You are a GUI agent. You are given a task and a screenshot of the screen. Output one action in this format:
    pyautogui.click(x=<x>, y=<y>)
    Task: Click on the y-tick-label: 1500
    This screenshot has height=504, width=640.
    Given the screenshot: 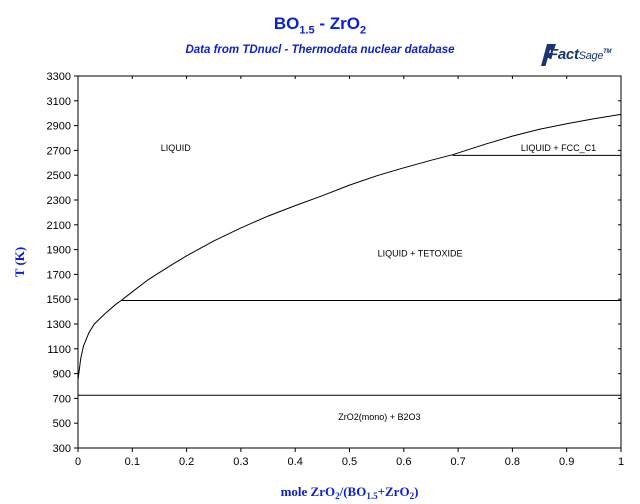 What is the action you would take?
    pyautogui.click(x=59, y=300)
    